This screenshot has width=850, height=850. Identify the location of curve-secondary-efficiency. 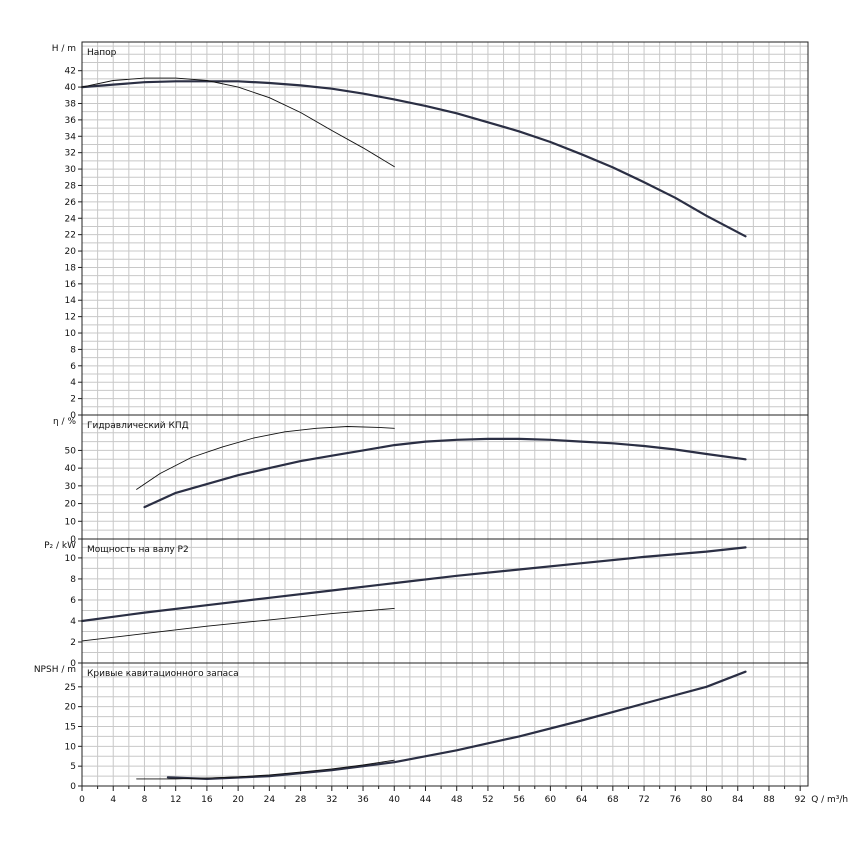
(265, 458).